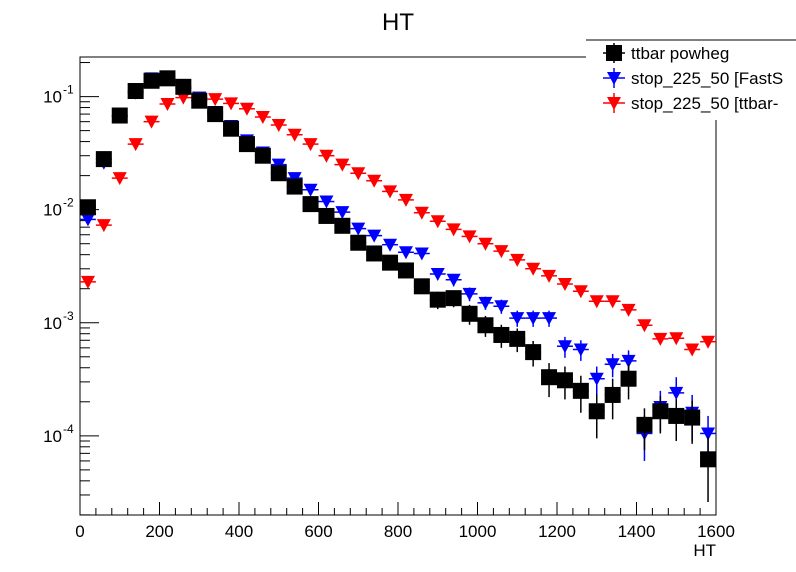 The height and width of the screenshot is (572, 796). What do you see at coordinates (68, 203) in the screenshot?
I see `y-tick-exponent: -2` at bounding box center [68, 203].